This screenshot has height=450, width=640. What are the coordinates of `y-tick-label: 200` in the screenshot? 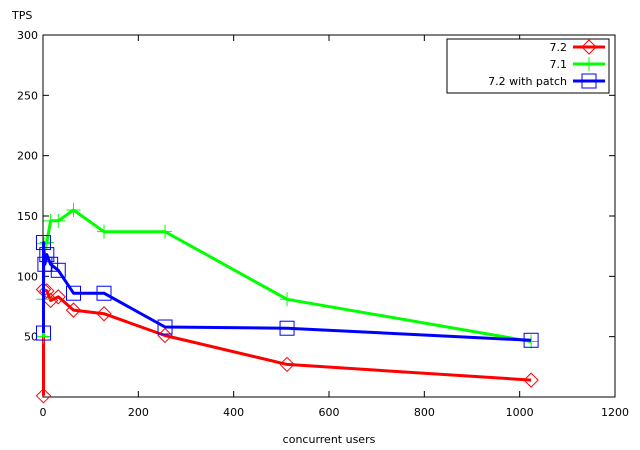 It's located at (27, 156).